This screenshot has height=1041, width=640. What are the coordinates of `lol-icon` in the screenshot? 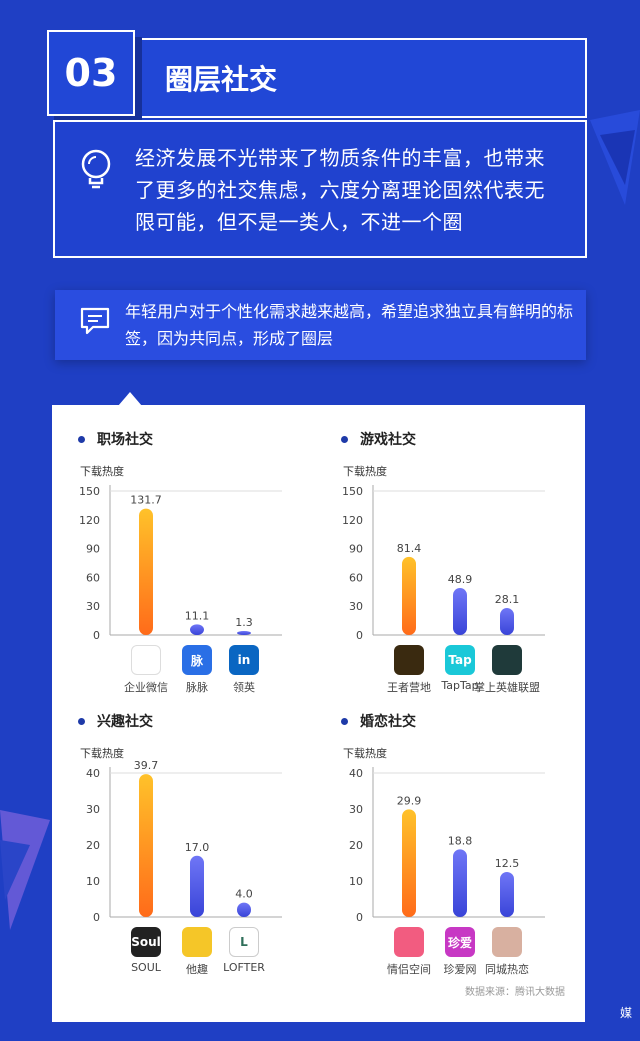 It's located at (507, 660).